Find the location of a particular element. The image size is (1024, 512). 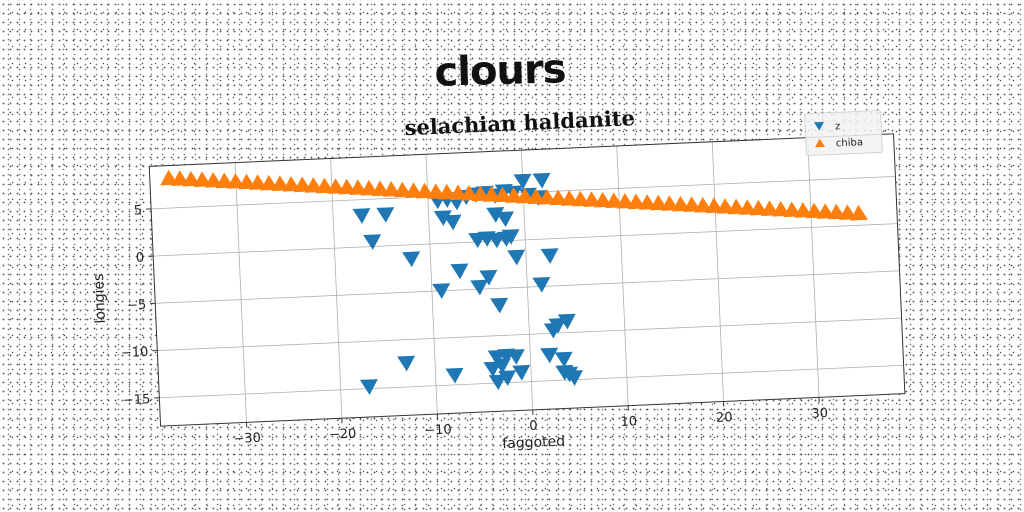

x-tick-label: 0 is located at coordinates (533, 426).